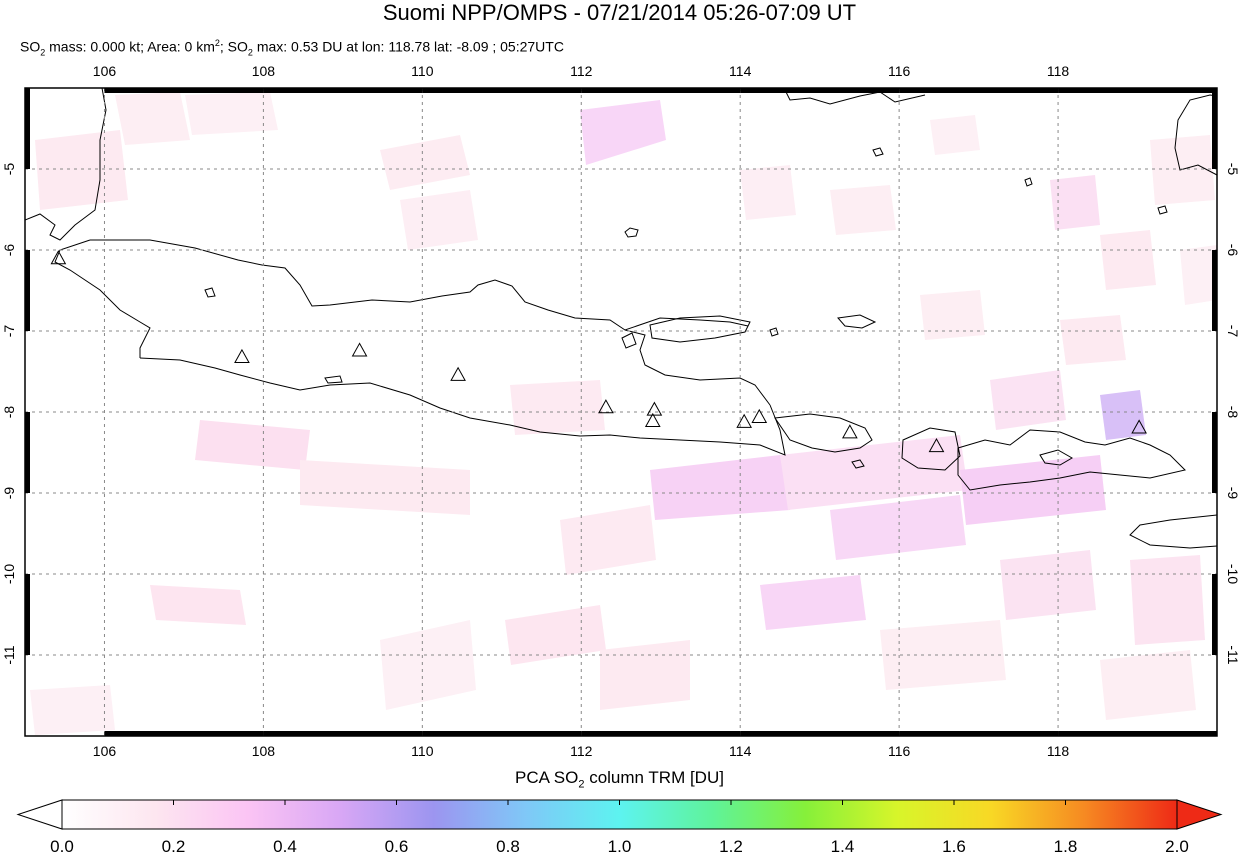 The height and width of the screenshot is (855, 1239). I want to click on lat-label-right: -10, so click(1232, 574).